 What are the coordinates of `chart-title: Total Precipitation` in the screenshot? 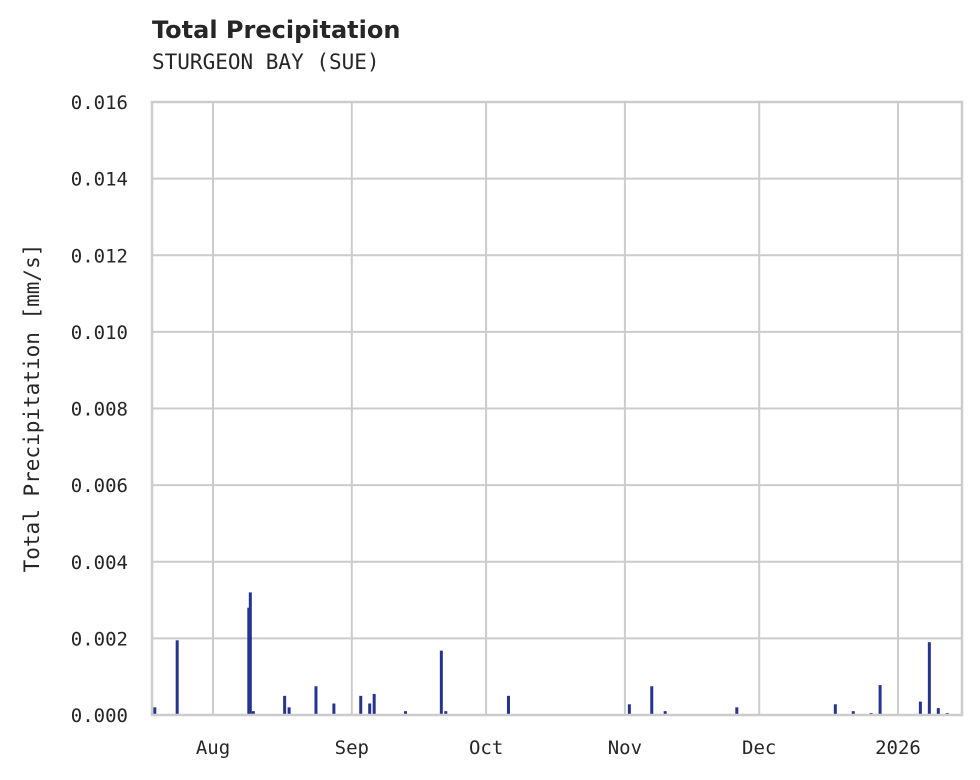 It's located at (276, 30).